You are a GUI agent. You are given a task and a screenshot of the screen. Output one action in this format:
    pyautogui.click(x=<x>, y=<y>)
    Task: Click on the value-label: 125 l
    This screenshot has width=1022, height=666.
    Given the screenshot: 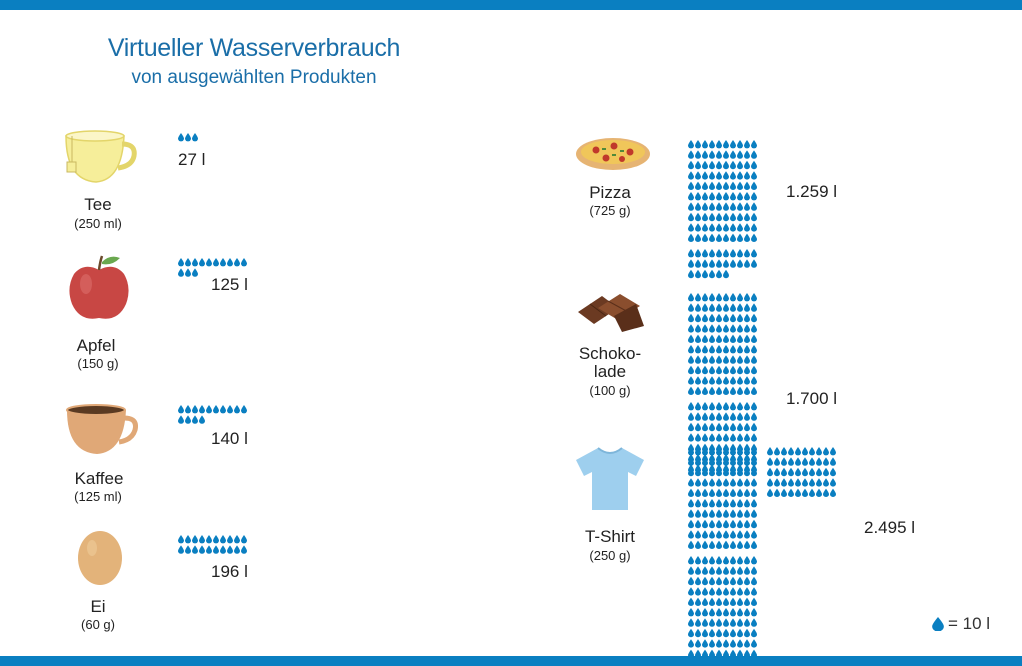 What is the action you would take?
    pyautogui.click(x=229, y=284)
    